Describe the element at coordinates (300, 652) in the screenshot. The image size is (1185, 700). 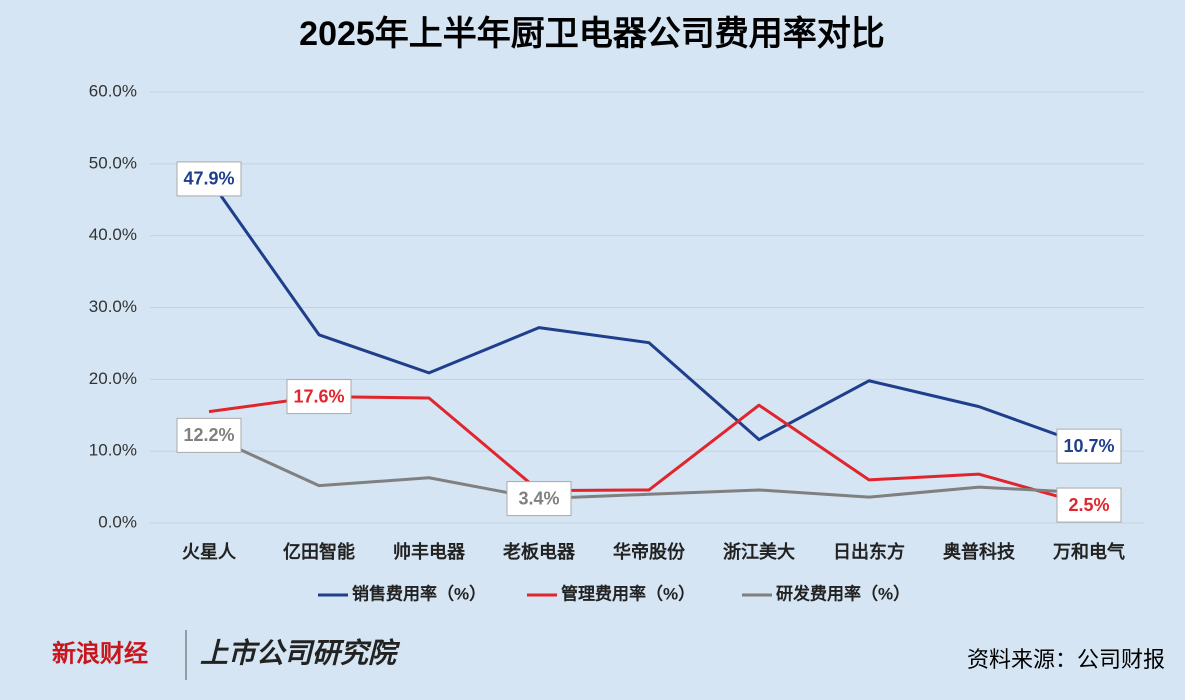
I see `institute: 上市公司研究院` at that location.